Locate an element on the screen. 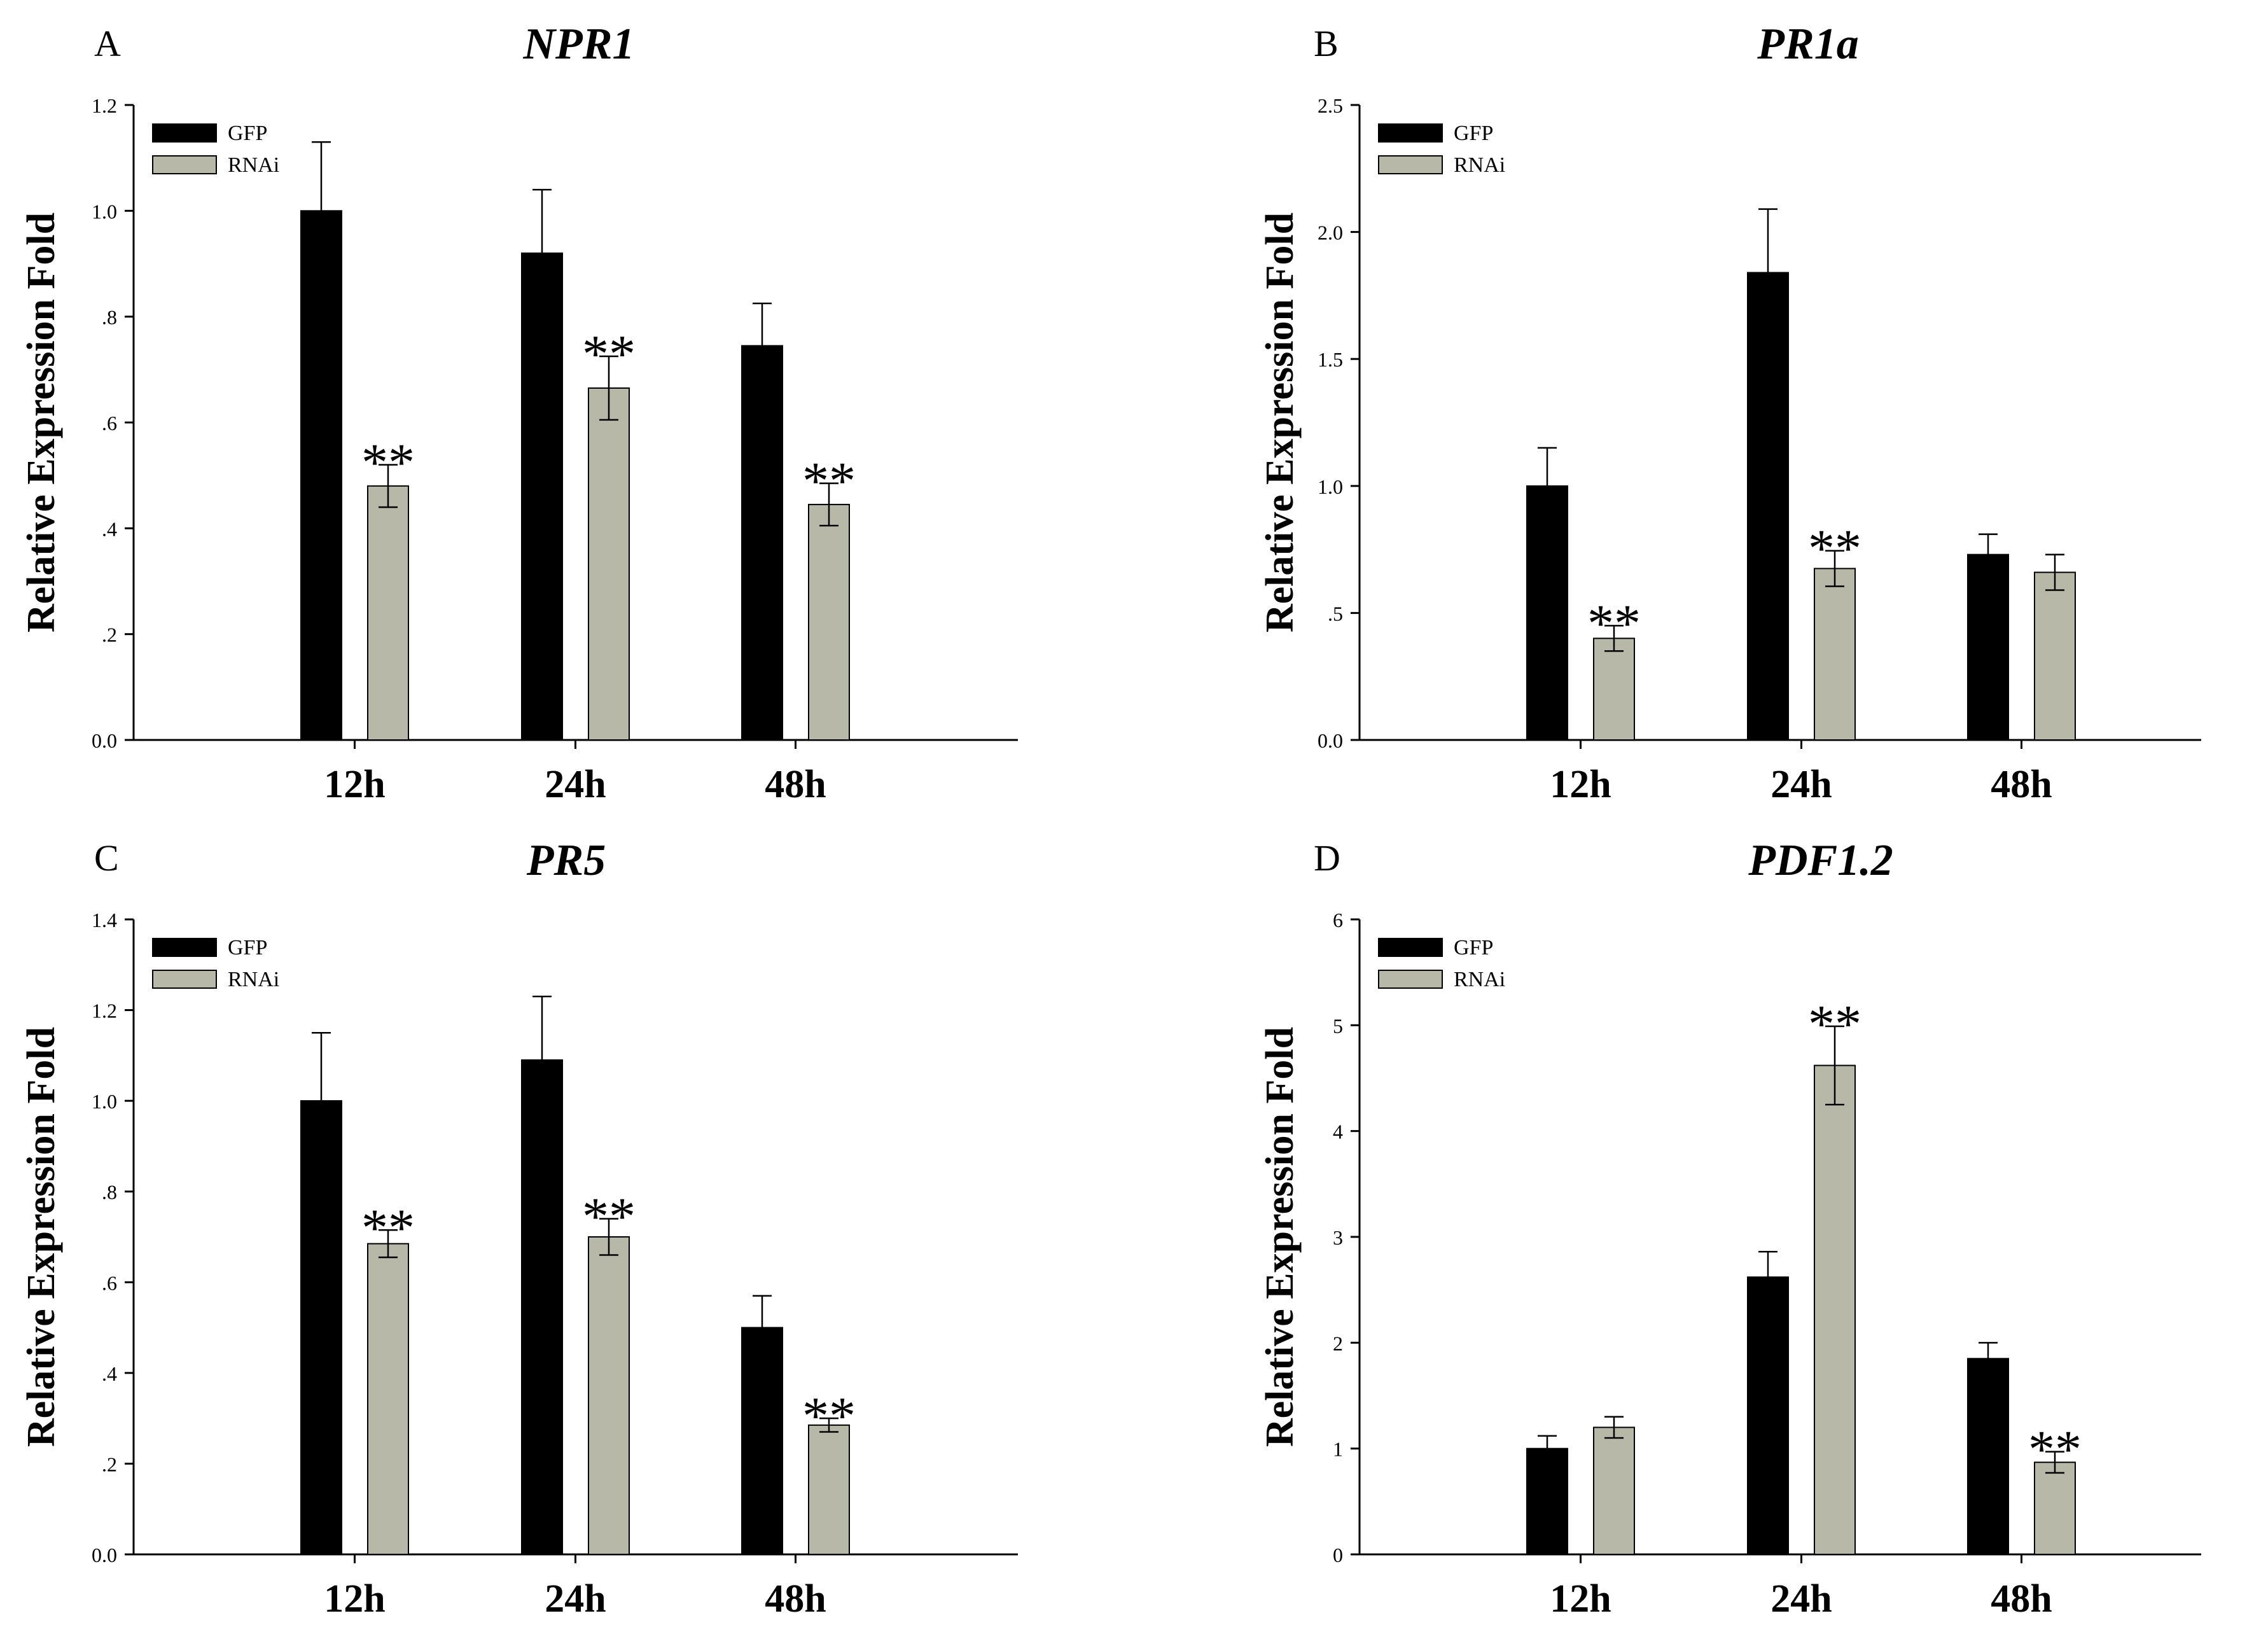  panel-letter: D is located at coordinates (1327, 858).